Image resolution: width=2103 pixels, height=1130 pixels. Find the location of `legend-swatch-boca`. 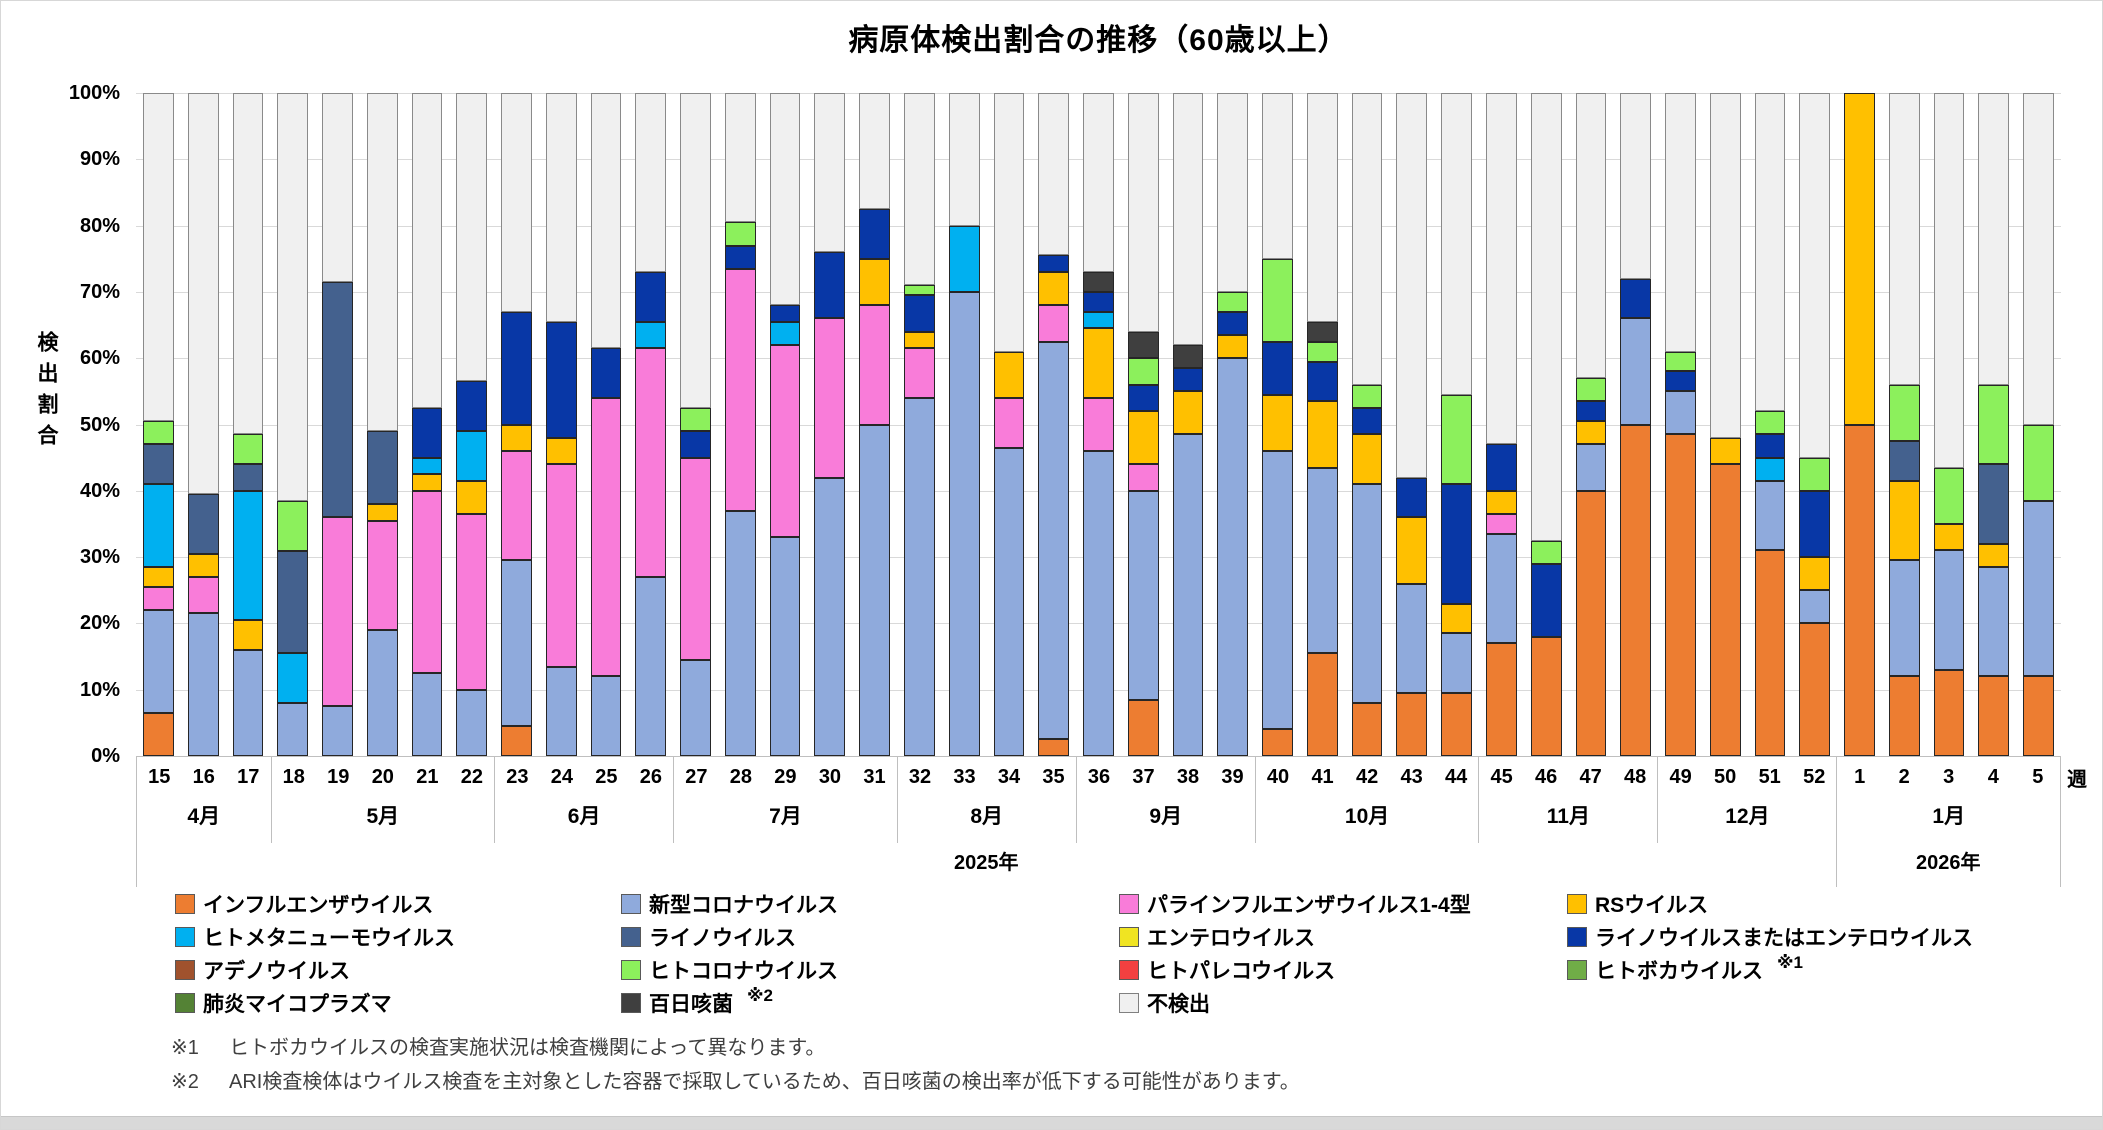

legend-swatch-boca is located at coordinates (1577, 969).